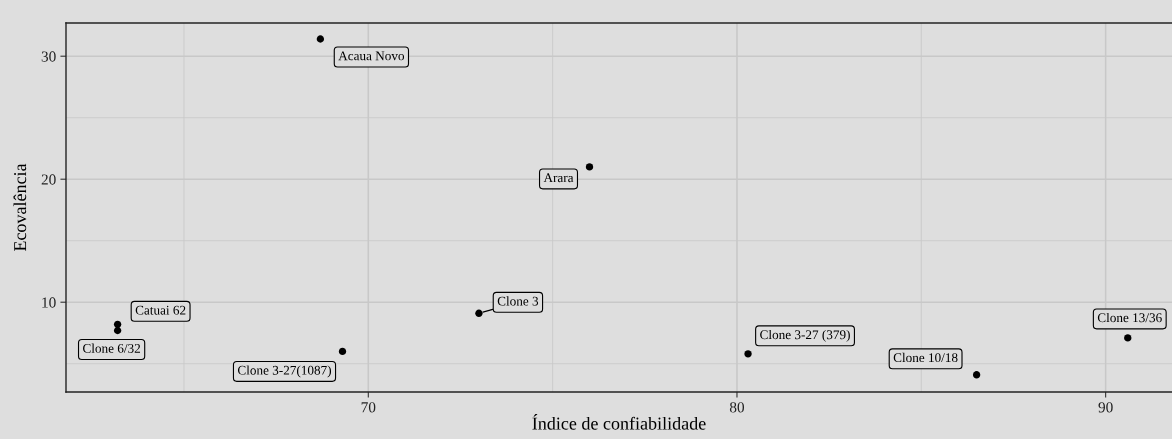 This screenshot has width=1172, height=439. I want to click on y-tick-label: 10, so click(49, 302).